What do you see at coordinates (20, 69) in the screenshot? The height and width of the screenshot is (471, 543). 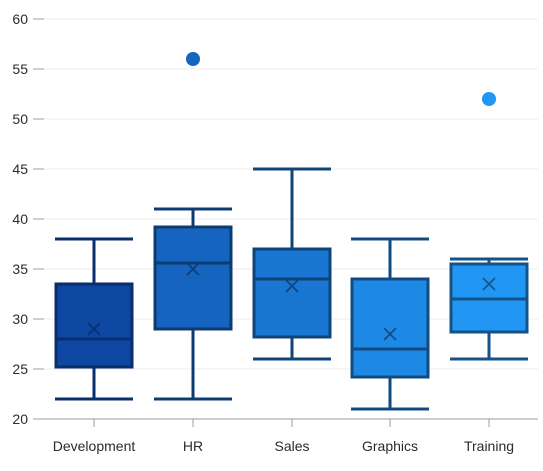 I see `y-tick-label: 55` at bounding box center [20, 69].